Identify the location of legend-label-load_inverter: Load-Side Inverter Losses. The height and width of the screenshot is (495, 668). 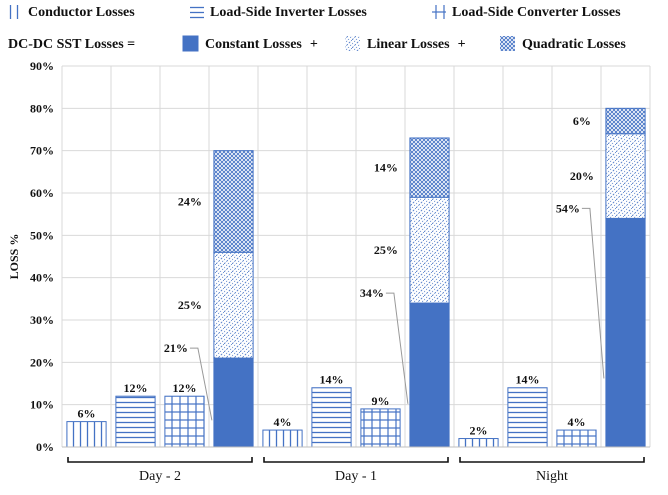
(288, 12).